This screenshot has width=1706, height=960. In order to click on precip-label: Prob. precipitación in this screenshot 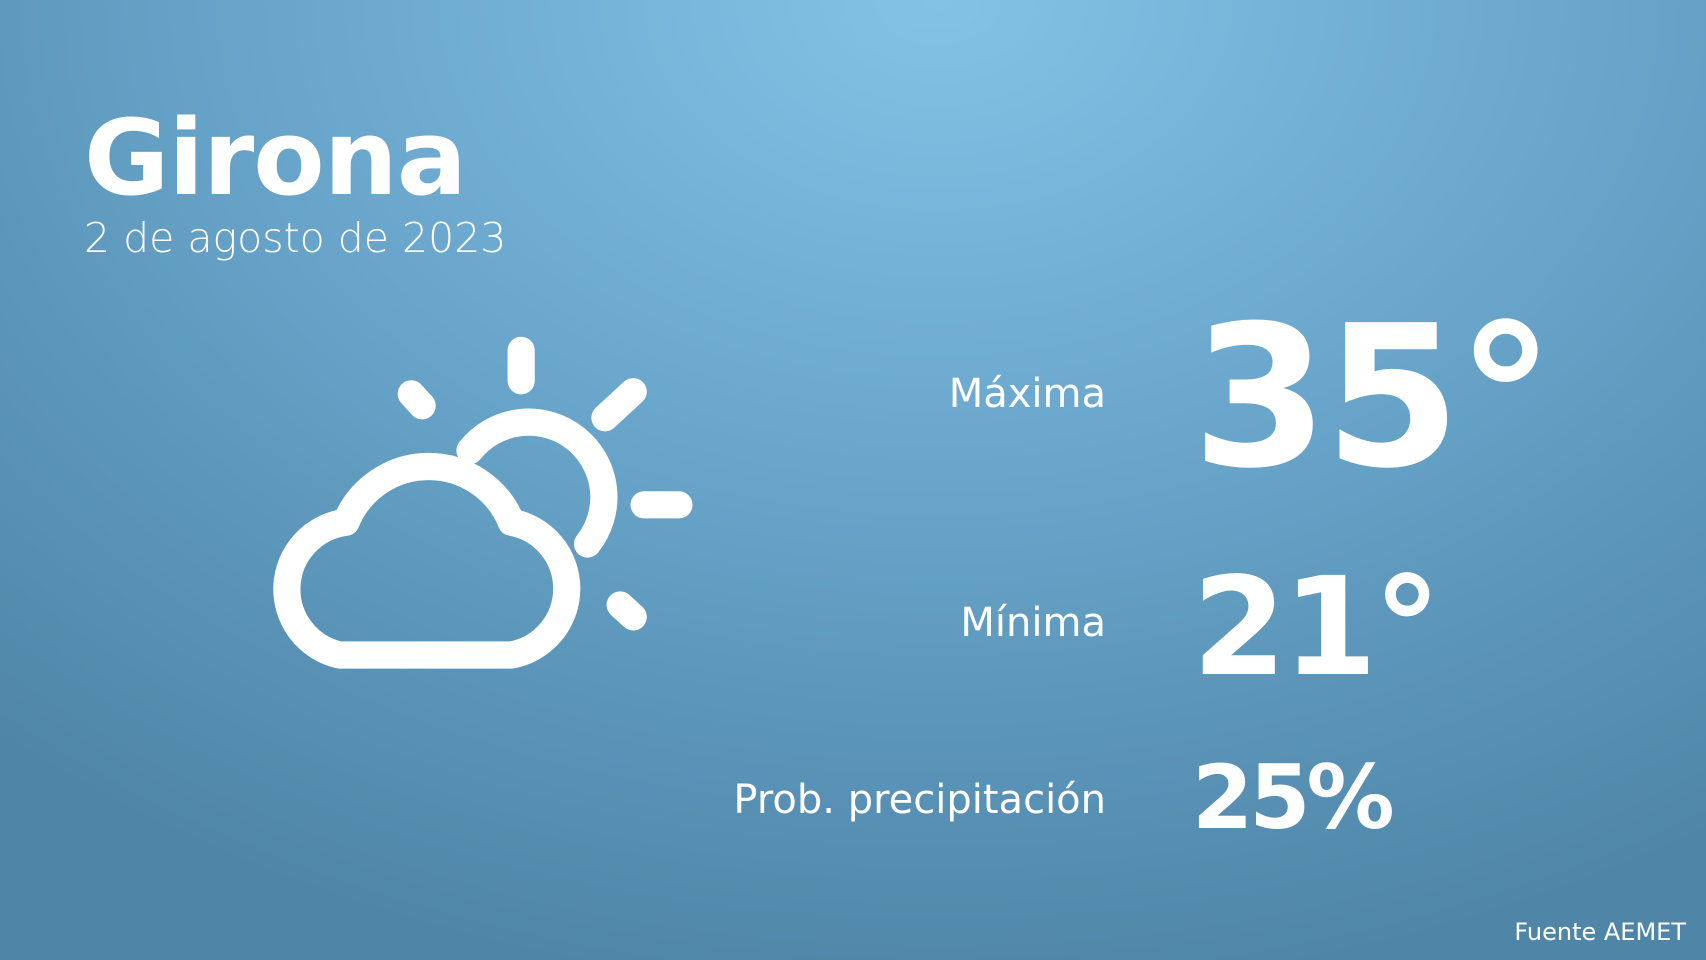, I will do `click(919, 800)`.